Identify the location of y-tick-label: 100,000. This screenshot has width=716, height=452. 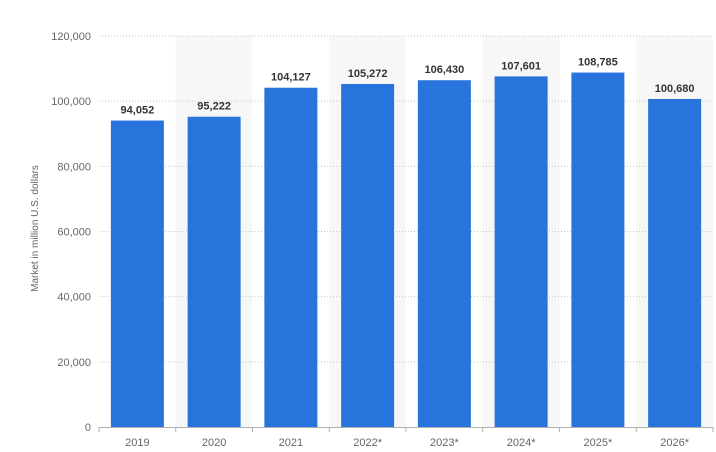
(71, 102).